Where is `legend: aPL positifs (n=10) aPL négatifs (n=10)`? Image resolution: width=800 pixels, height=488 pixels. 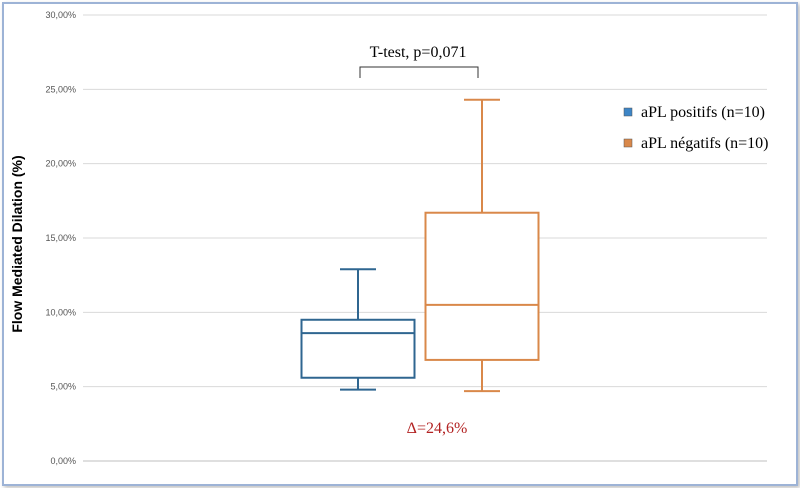 legend: aPL positifs (n=10) aPL négatifs (n=10) is located at coordinates (696, 128).